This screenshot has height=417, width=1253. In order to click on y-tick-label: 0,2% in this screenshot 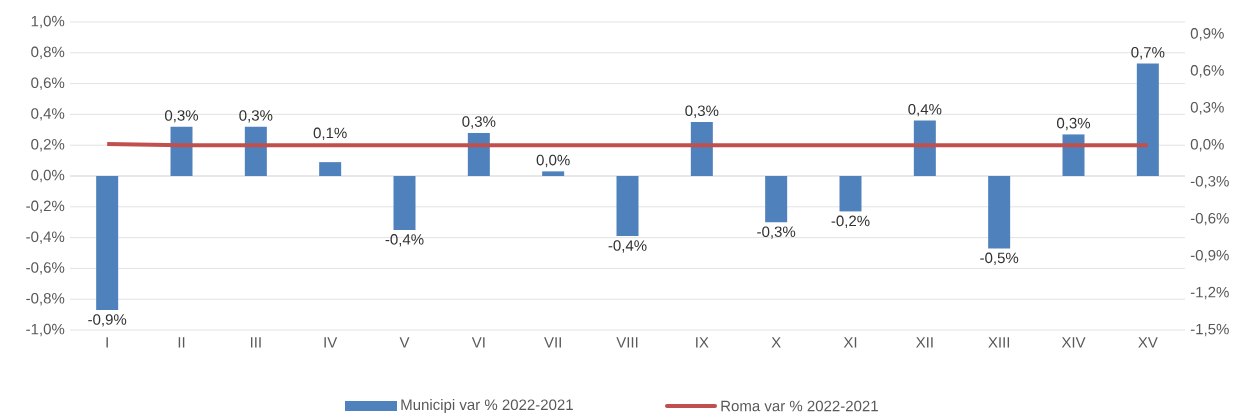, I will do `click(48, 145)`.